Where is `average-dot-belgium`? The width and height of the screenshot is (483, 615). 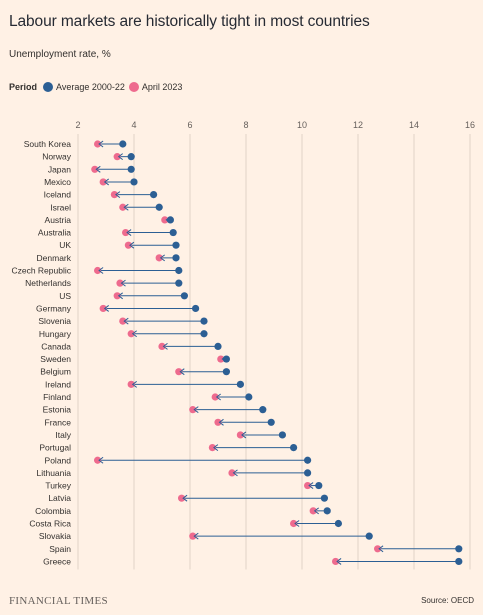
average-dot-belgium is located at coordinates (226, 372).